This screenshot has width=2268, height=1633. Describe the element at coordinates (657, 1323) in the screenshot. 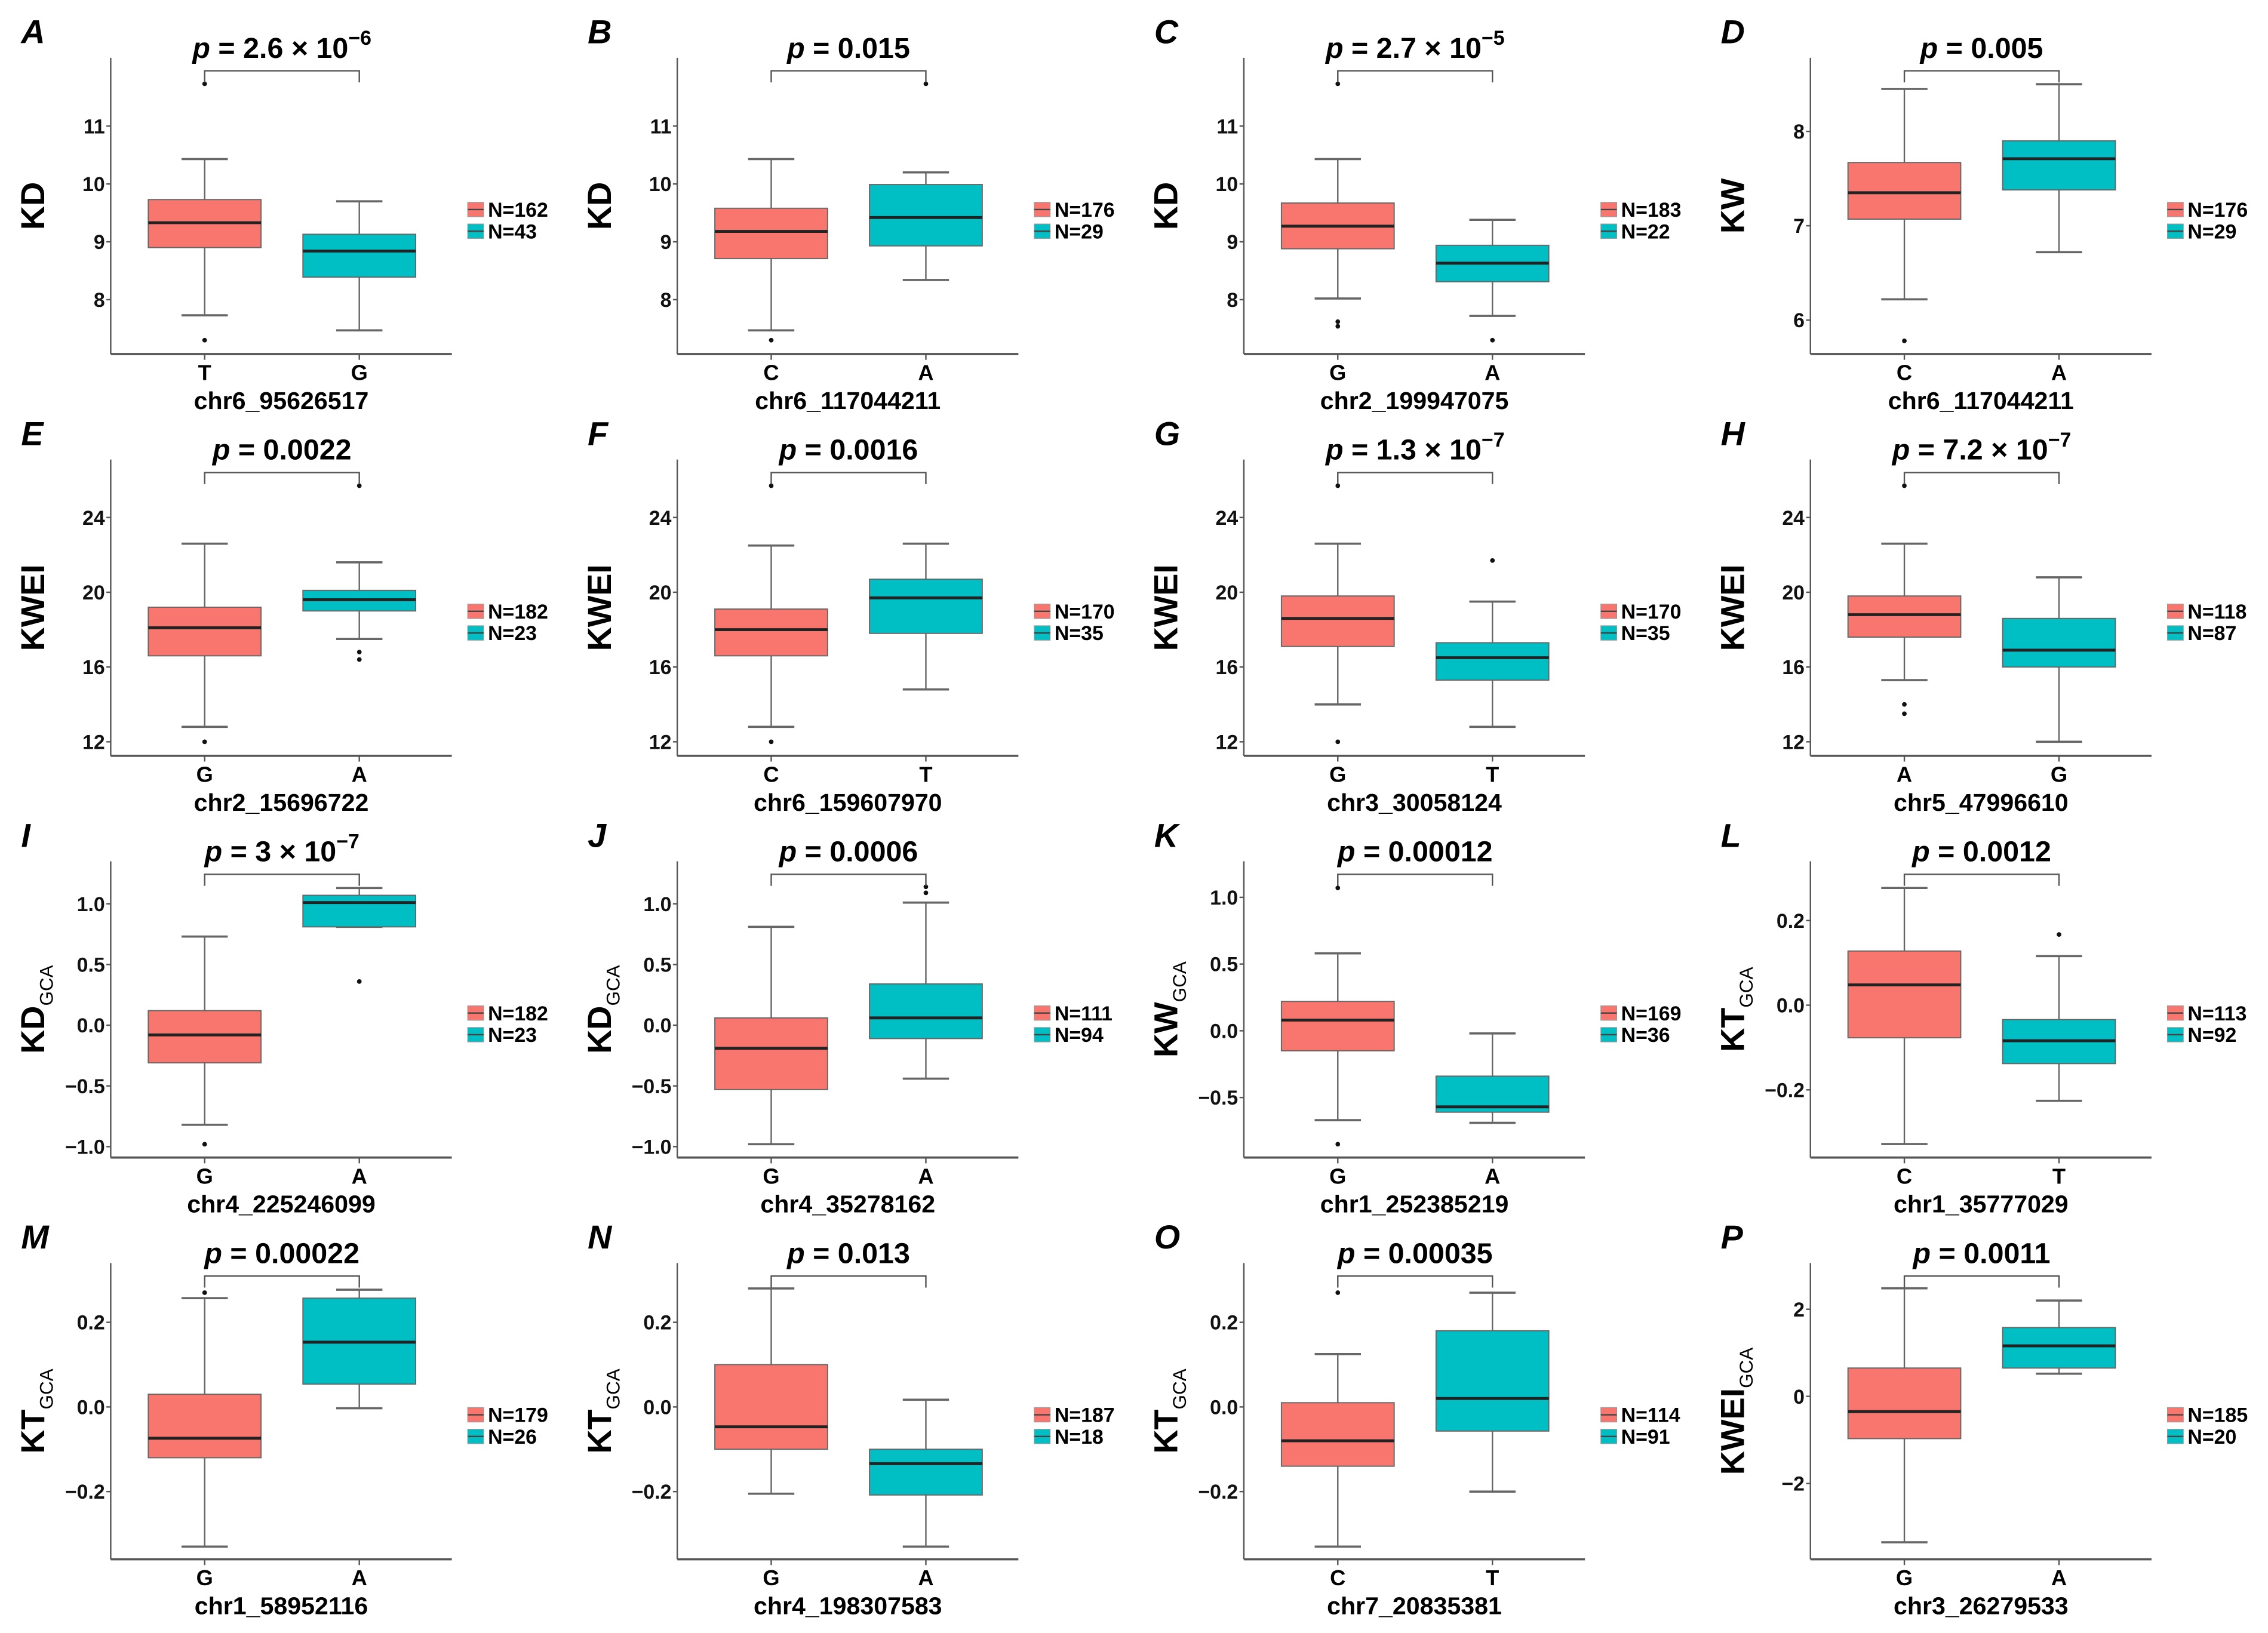

I see `y-tick-label: 0.2` at that location.